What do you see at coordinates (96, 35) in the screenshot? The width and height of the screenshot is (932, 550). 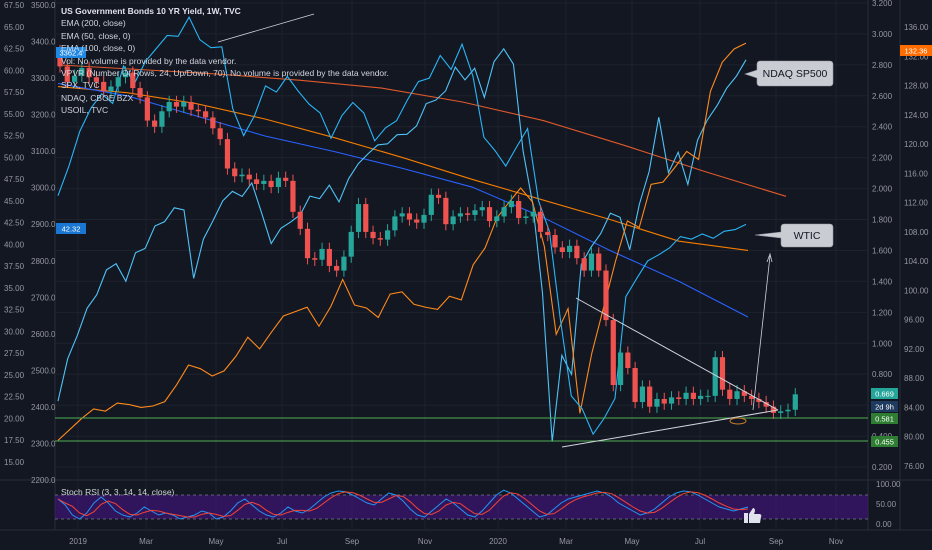 I see `legend-ema50: EMA (50, close, 0)` at bounding box center [96, 35].